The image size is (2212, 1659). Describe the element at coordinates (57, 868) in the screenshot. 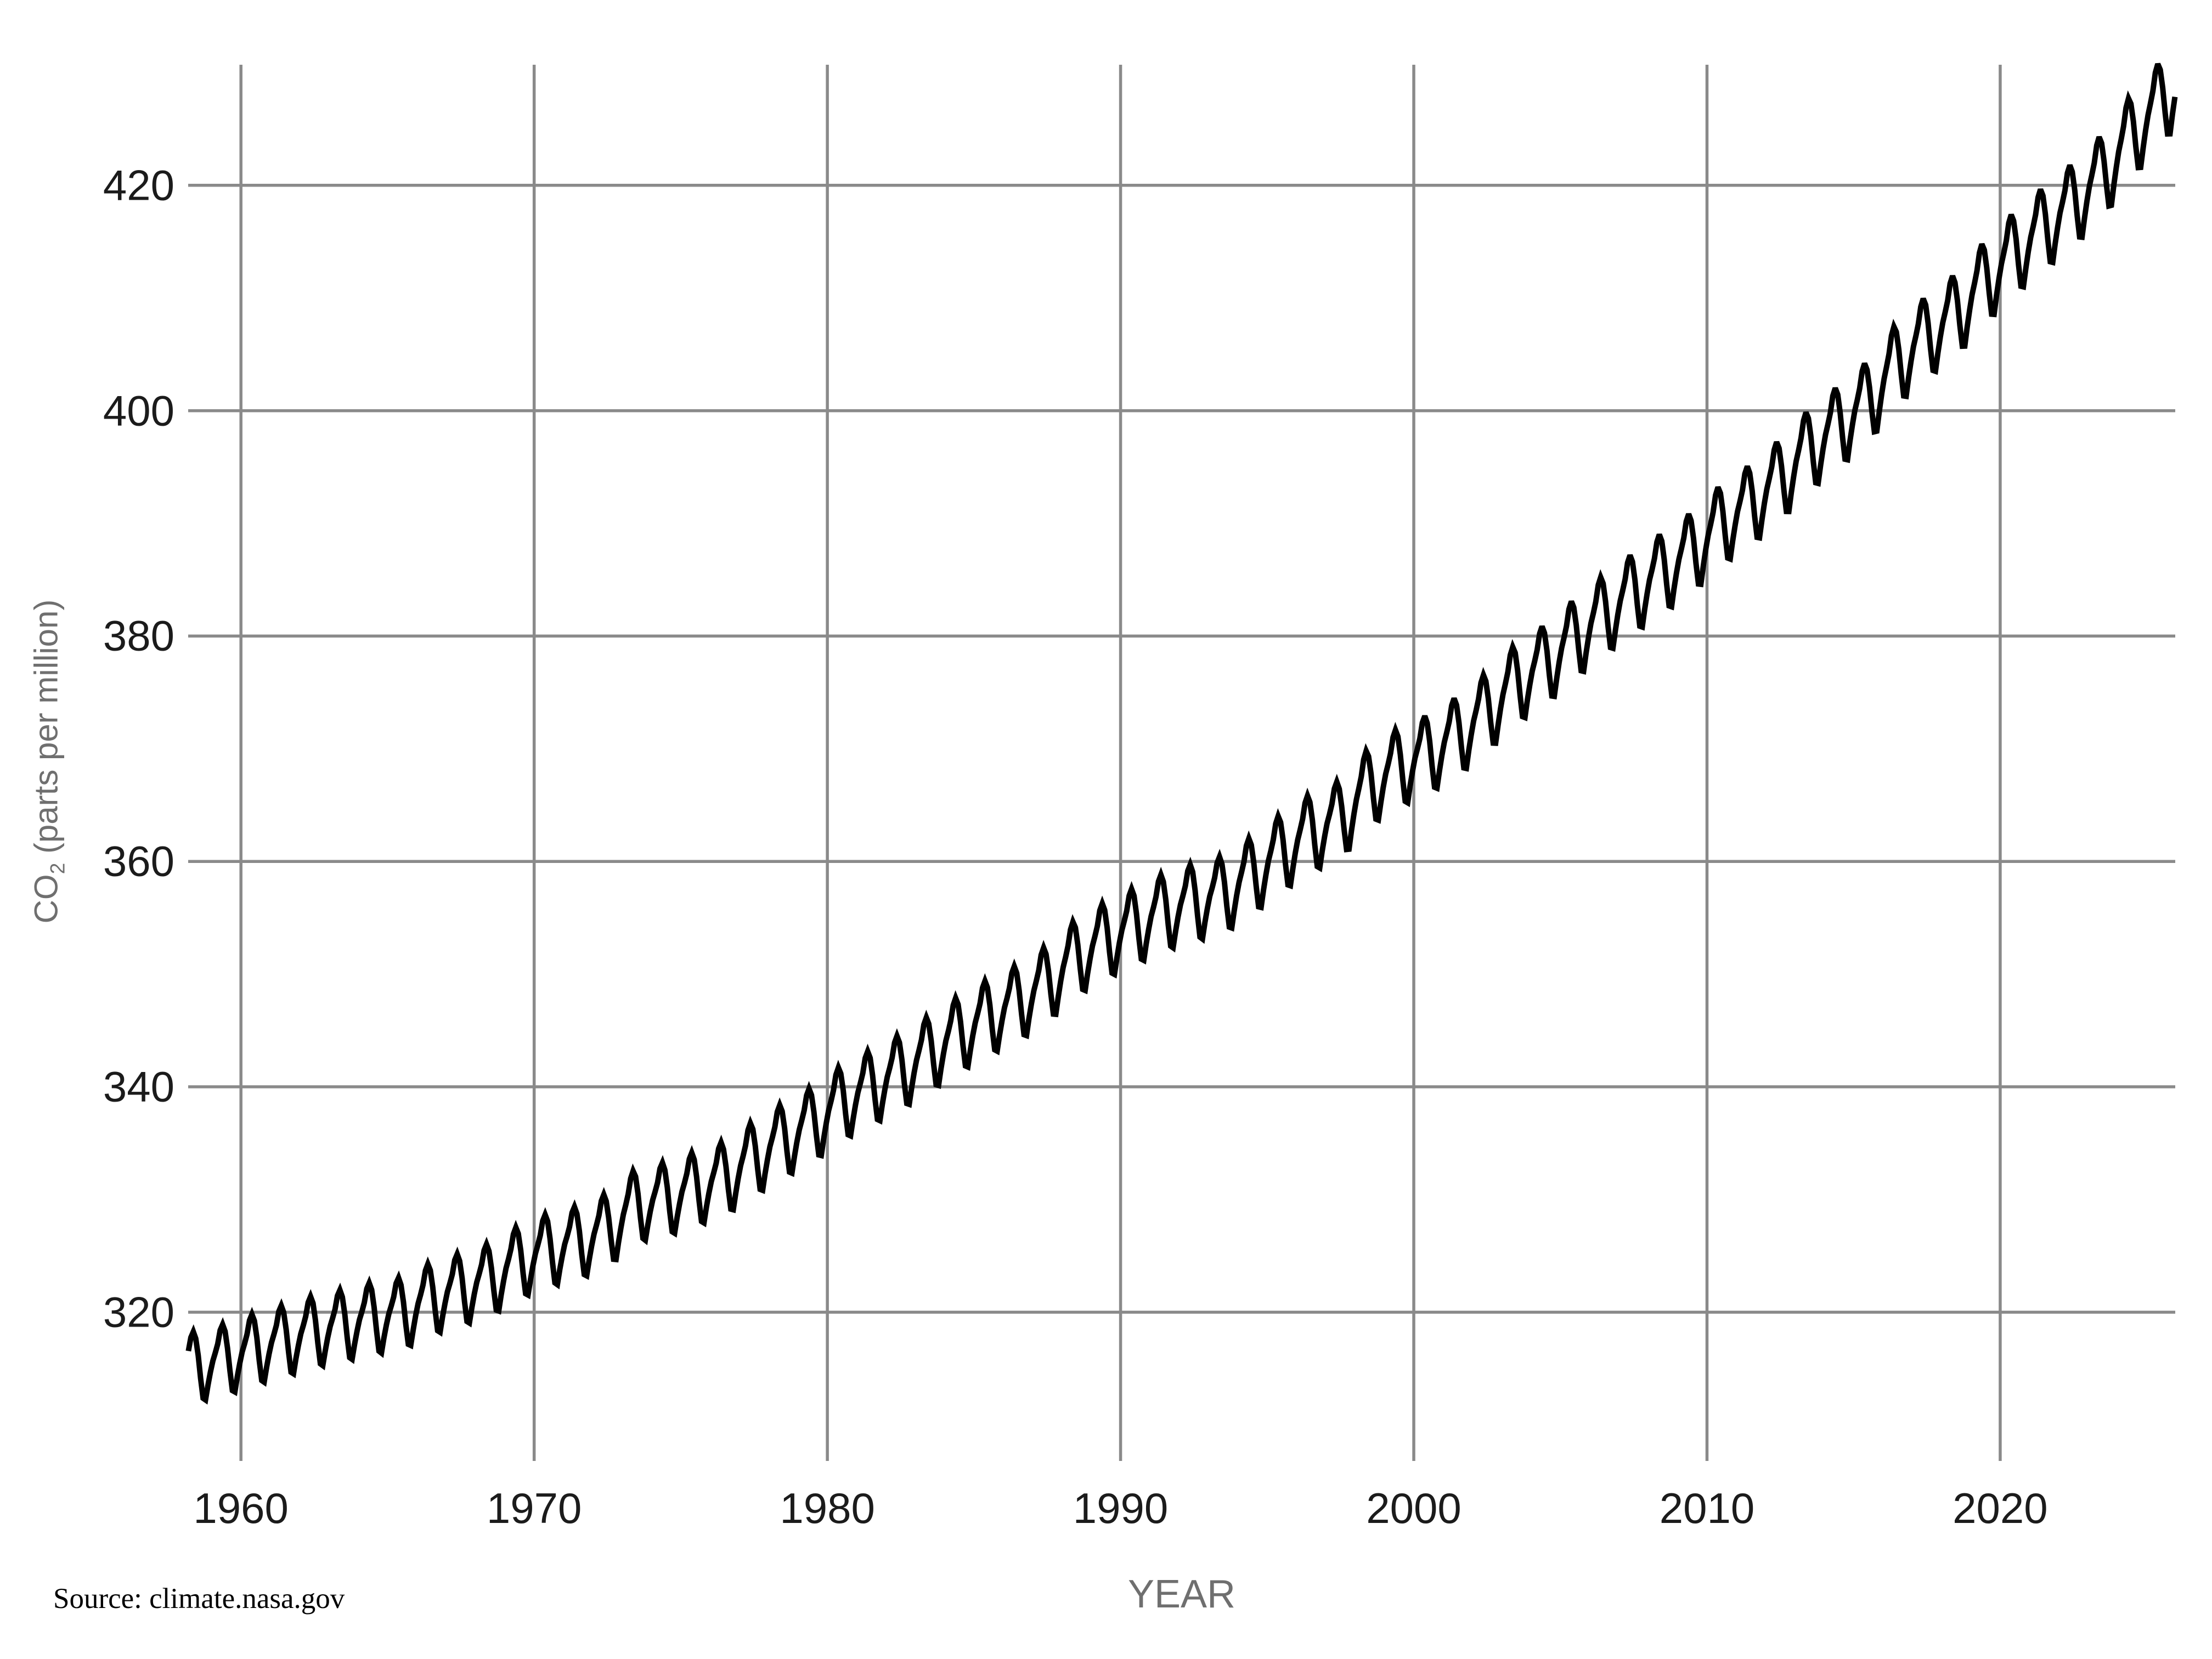

I see `y-axis-title-subscript: 2` at that location.